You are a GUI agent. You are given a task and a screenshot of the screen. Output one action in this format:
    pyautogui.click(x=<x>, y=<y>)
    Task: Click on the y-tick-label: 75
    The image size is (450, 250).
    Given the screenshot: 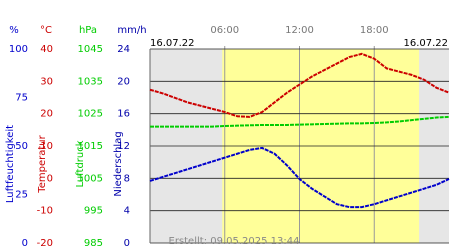 What is the action you would take?
    pyautogui.click(x=21, y=98)
    